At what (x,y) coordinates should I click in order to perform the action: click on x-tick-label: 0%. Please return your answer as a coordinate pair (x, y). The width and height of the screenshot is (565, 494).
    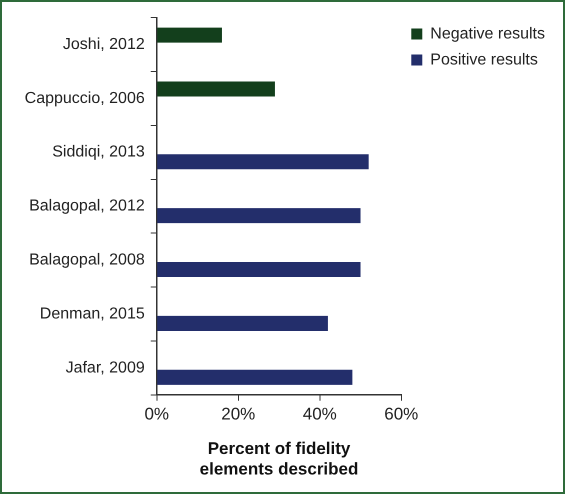
    Looking at the image, I should click on (157, 414).